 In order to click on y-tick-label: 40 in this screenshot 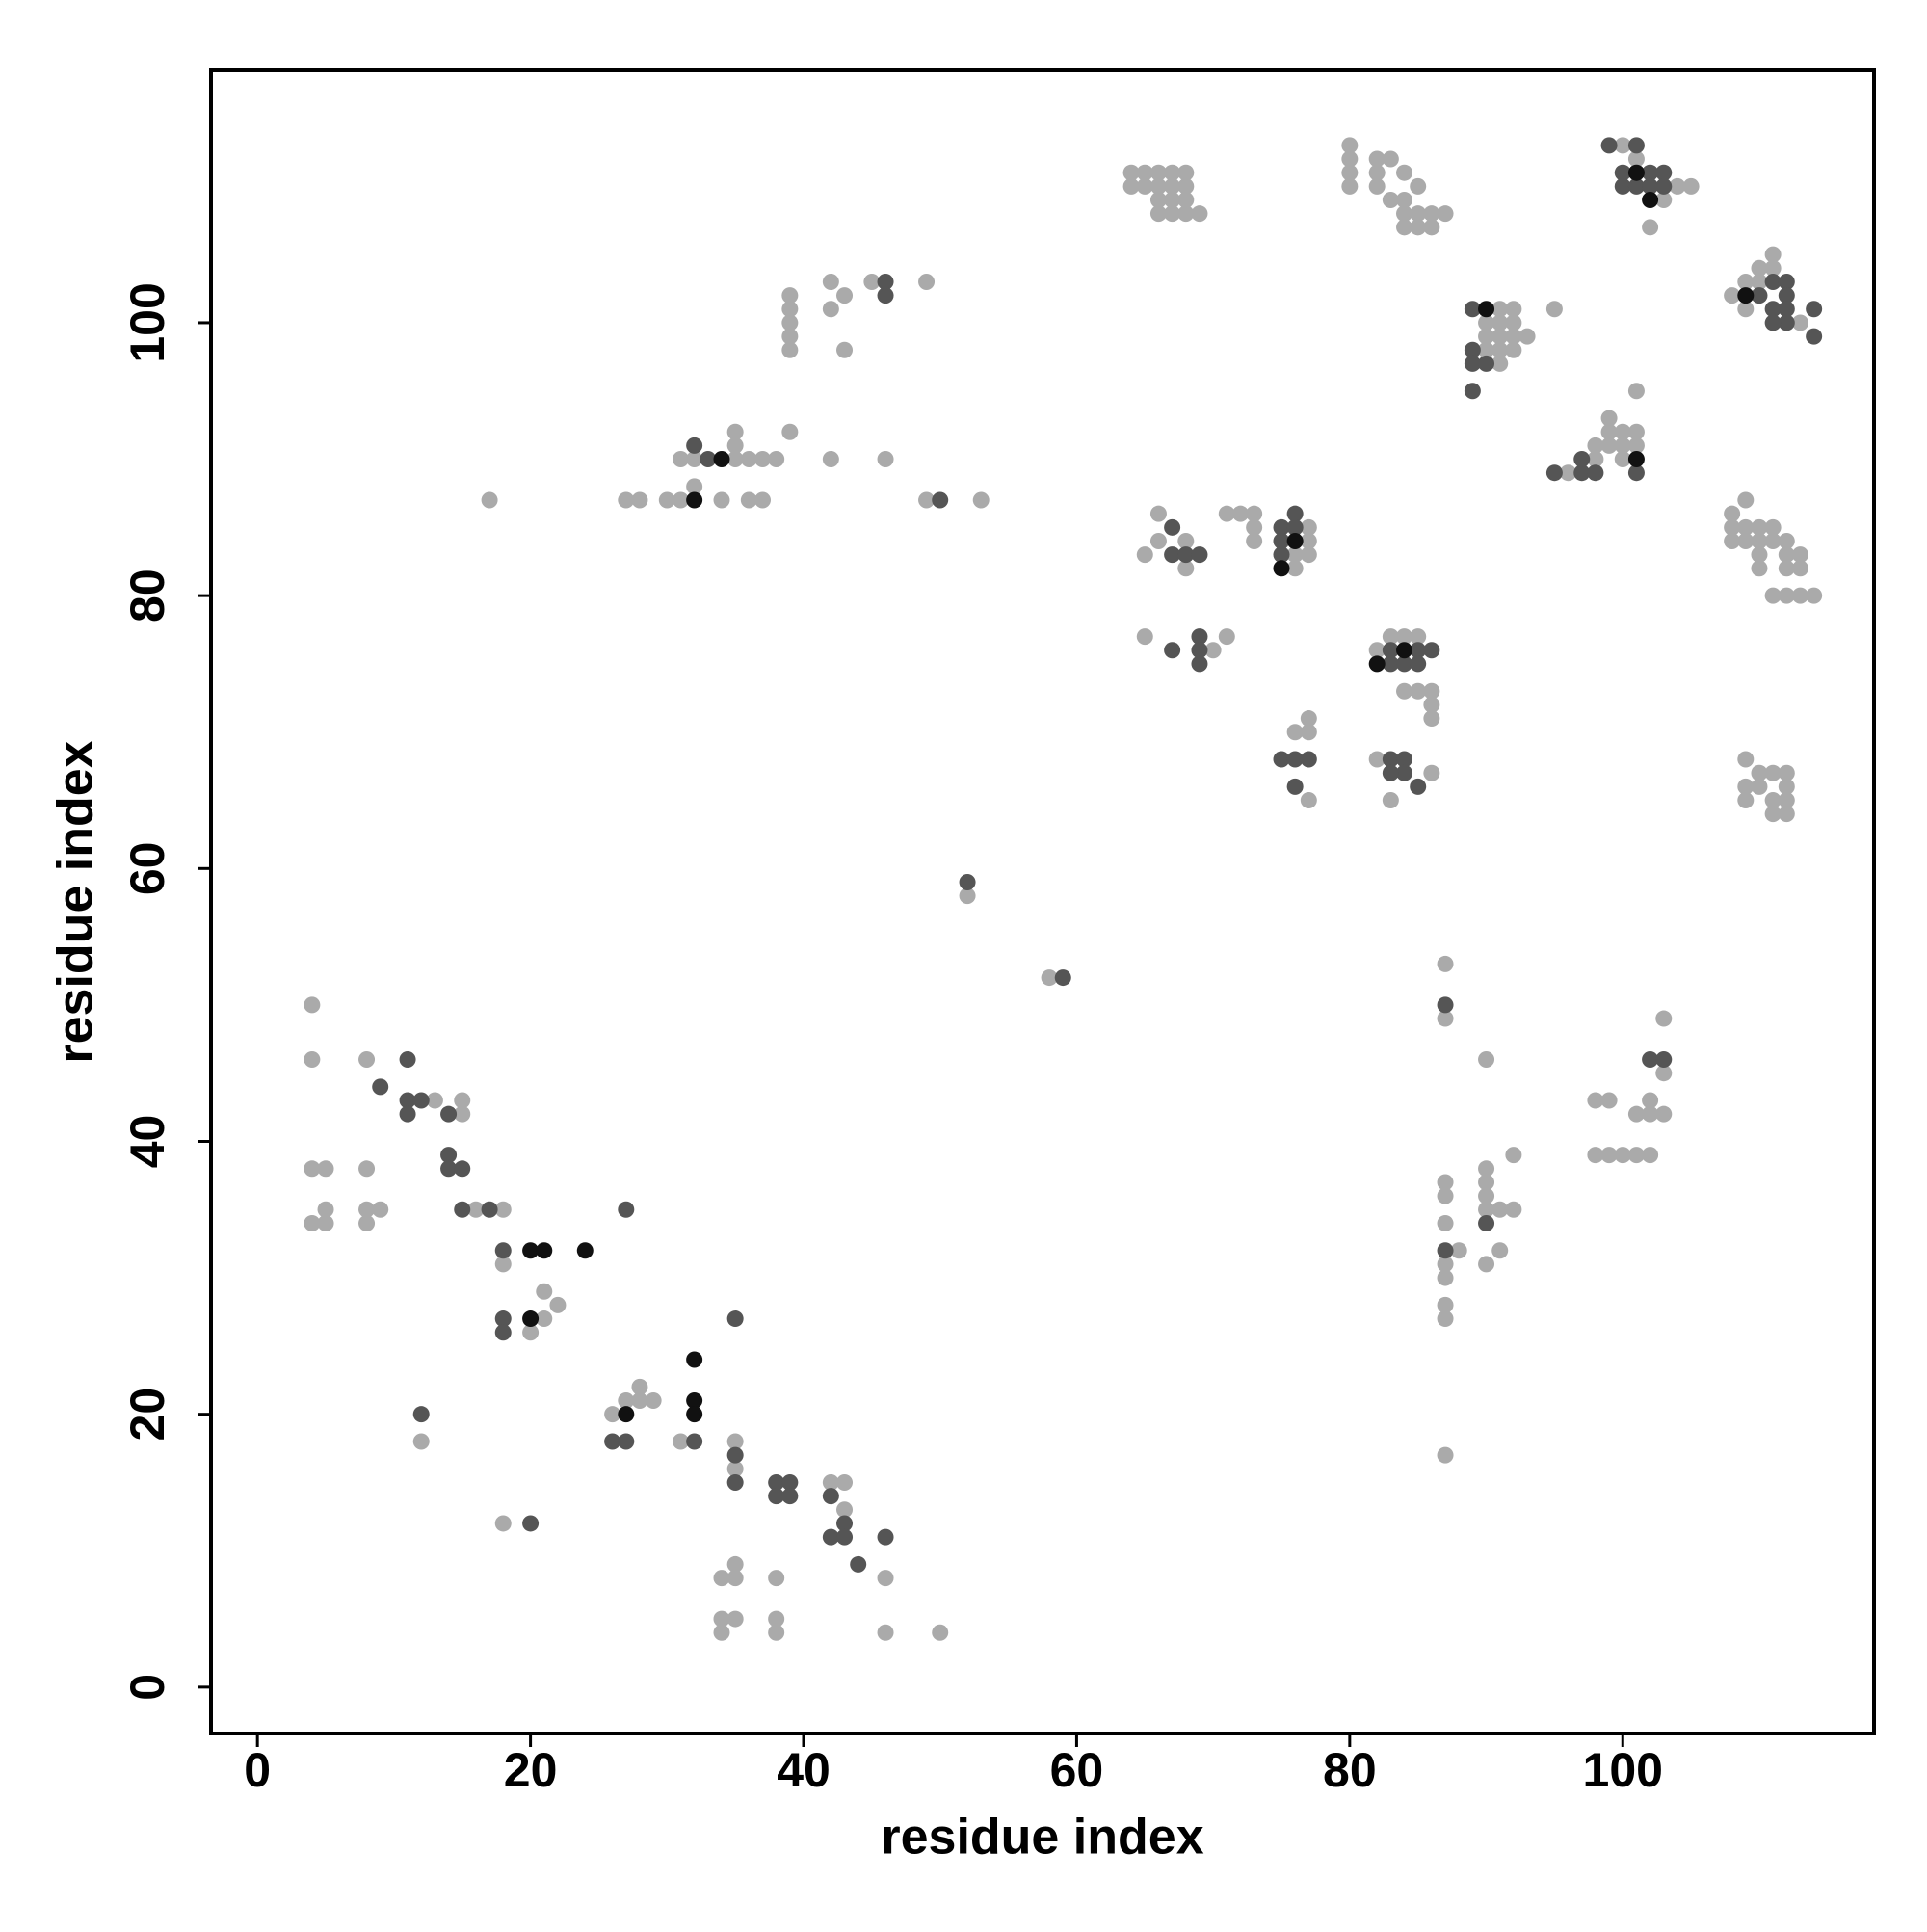, I will do `click(147, 1142)`.